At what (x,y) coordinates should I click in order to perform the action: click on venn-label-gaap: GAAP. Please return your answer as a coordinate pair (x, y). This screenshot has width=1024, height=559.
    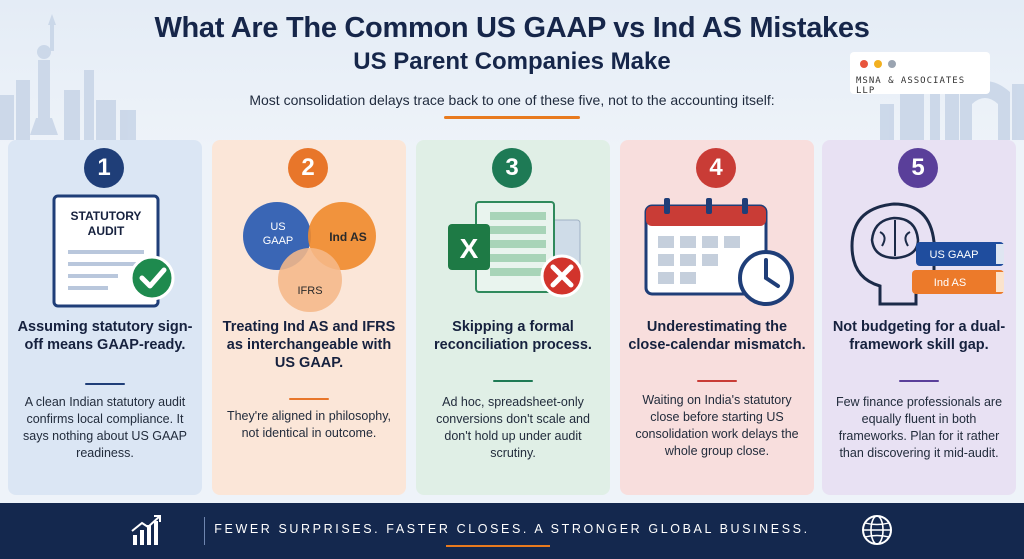
    Looking at the image, I should click on (278, 241).